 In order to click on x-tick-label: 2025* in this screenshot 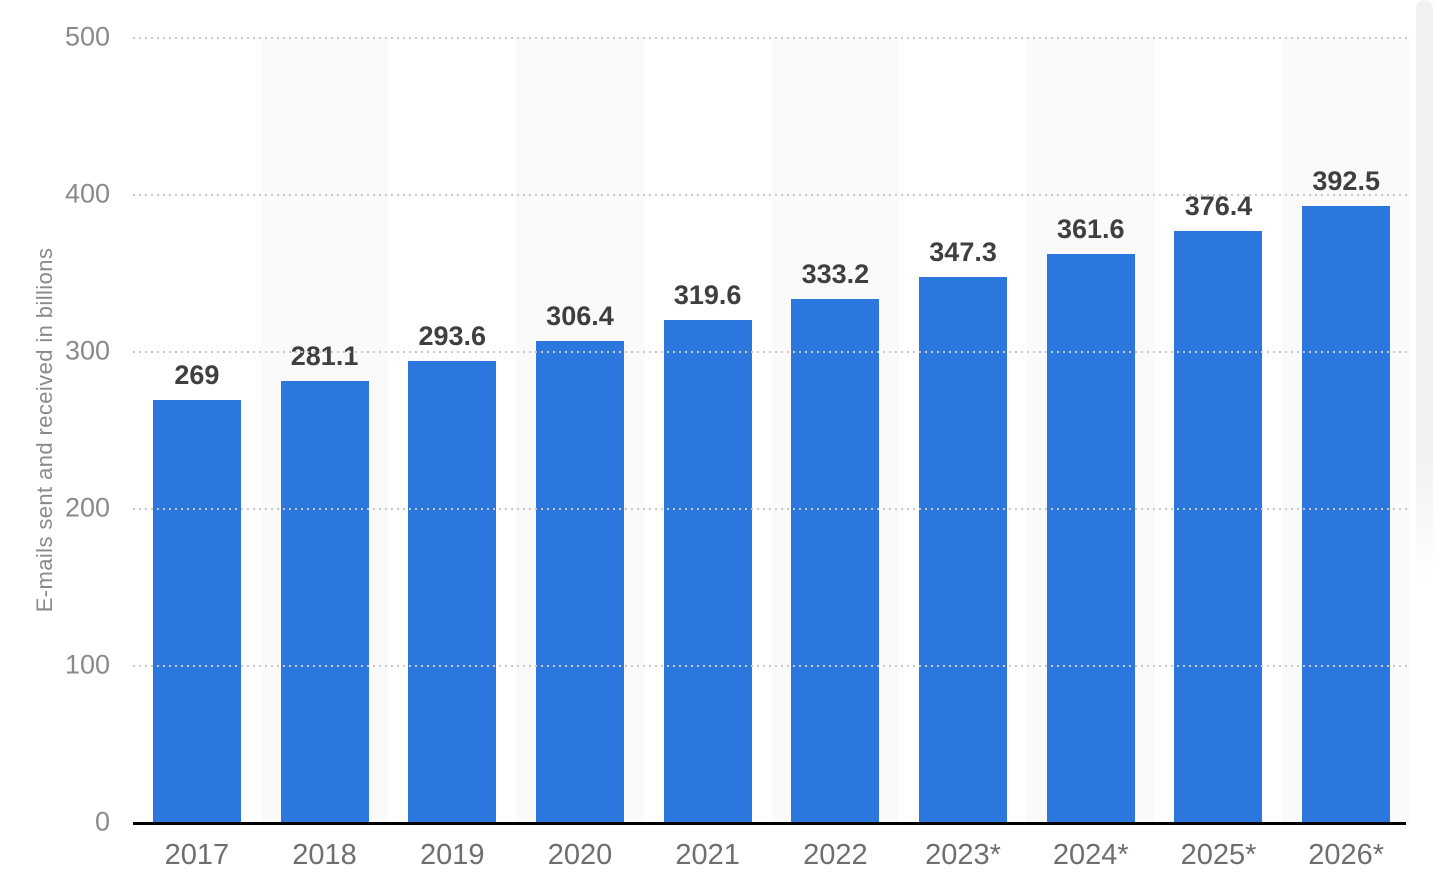, I will do `click(1218, 855)`.